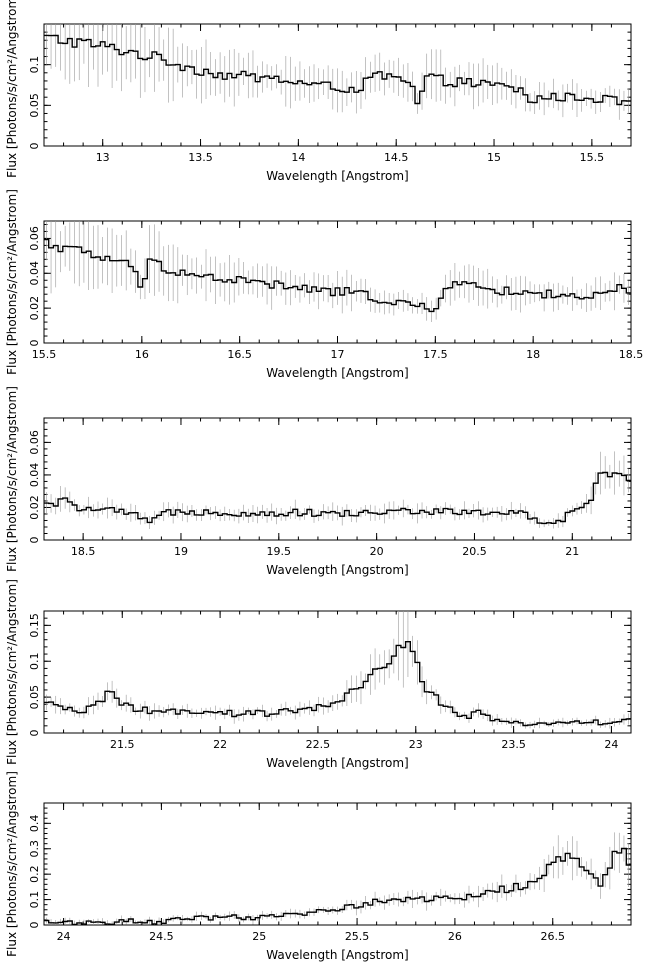 This screenshot has width=653, height=977. I want to click on x-tick-label: 21, so click(572, 551).